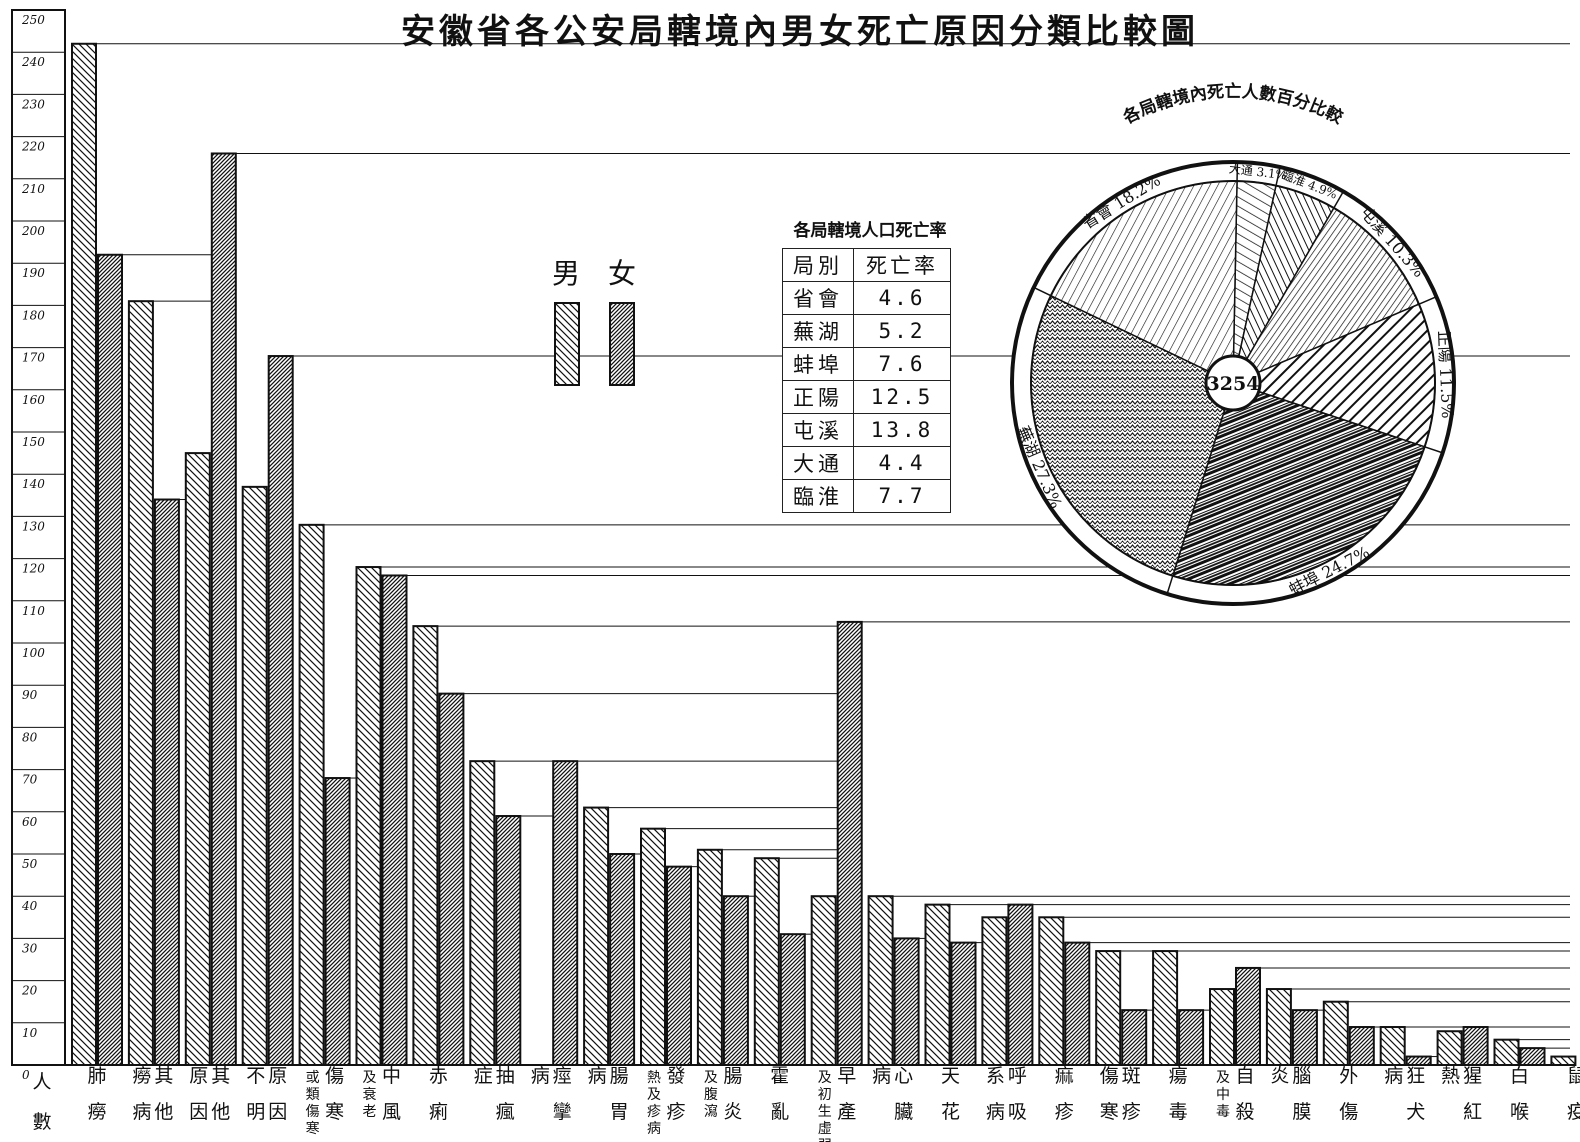 The image size is (1580, 1142). What do you see at coordinates (33, 231) in the screenshot?
I see `y-tick-label: 200` at bounding box center [33, 231].